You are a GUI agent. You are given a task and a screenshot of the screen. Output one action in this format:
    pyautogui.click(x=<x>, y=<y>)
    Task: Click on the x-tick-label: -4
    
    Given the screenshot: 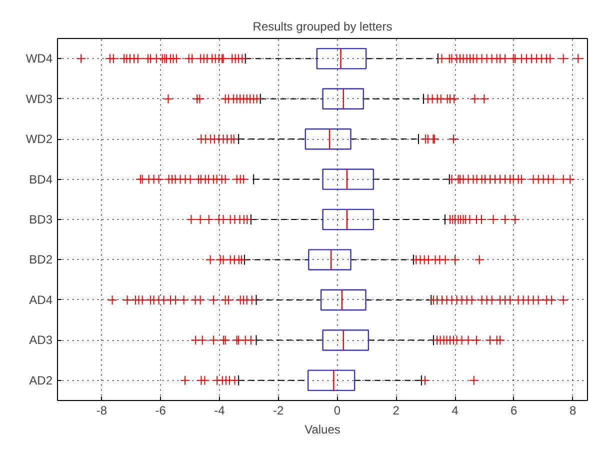 What is the action you would take?
    pyautogui.click(x=220, y=411)
    